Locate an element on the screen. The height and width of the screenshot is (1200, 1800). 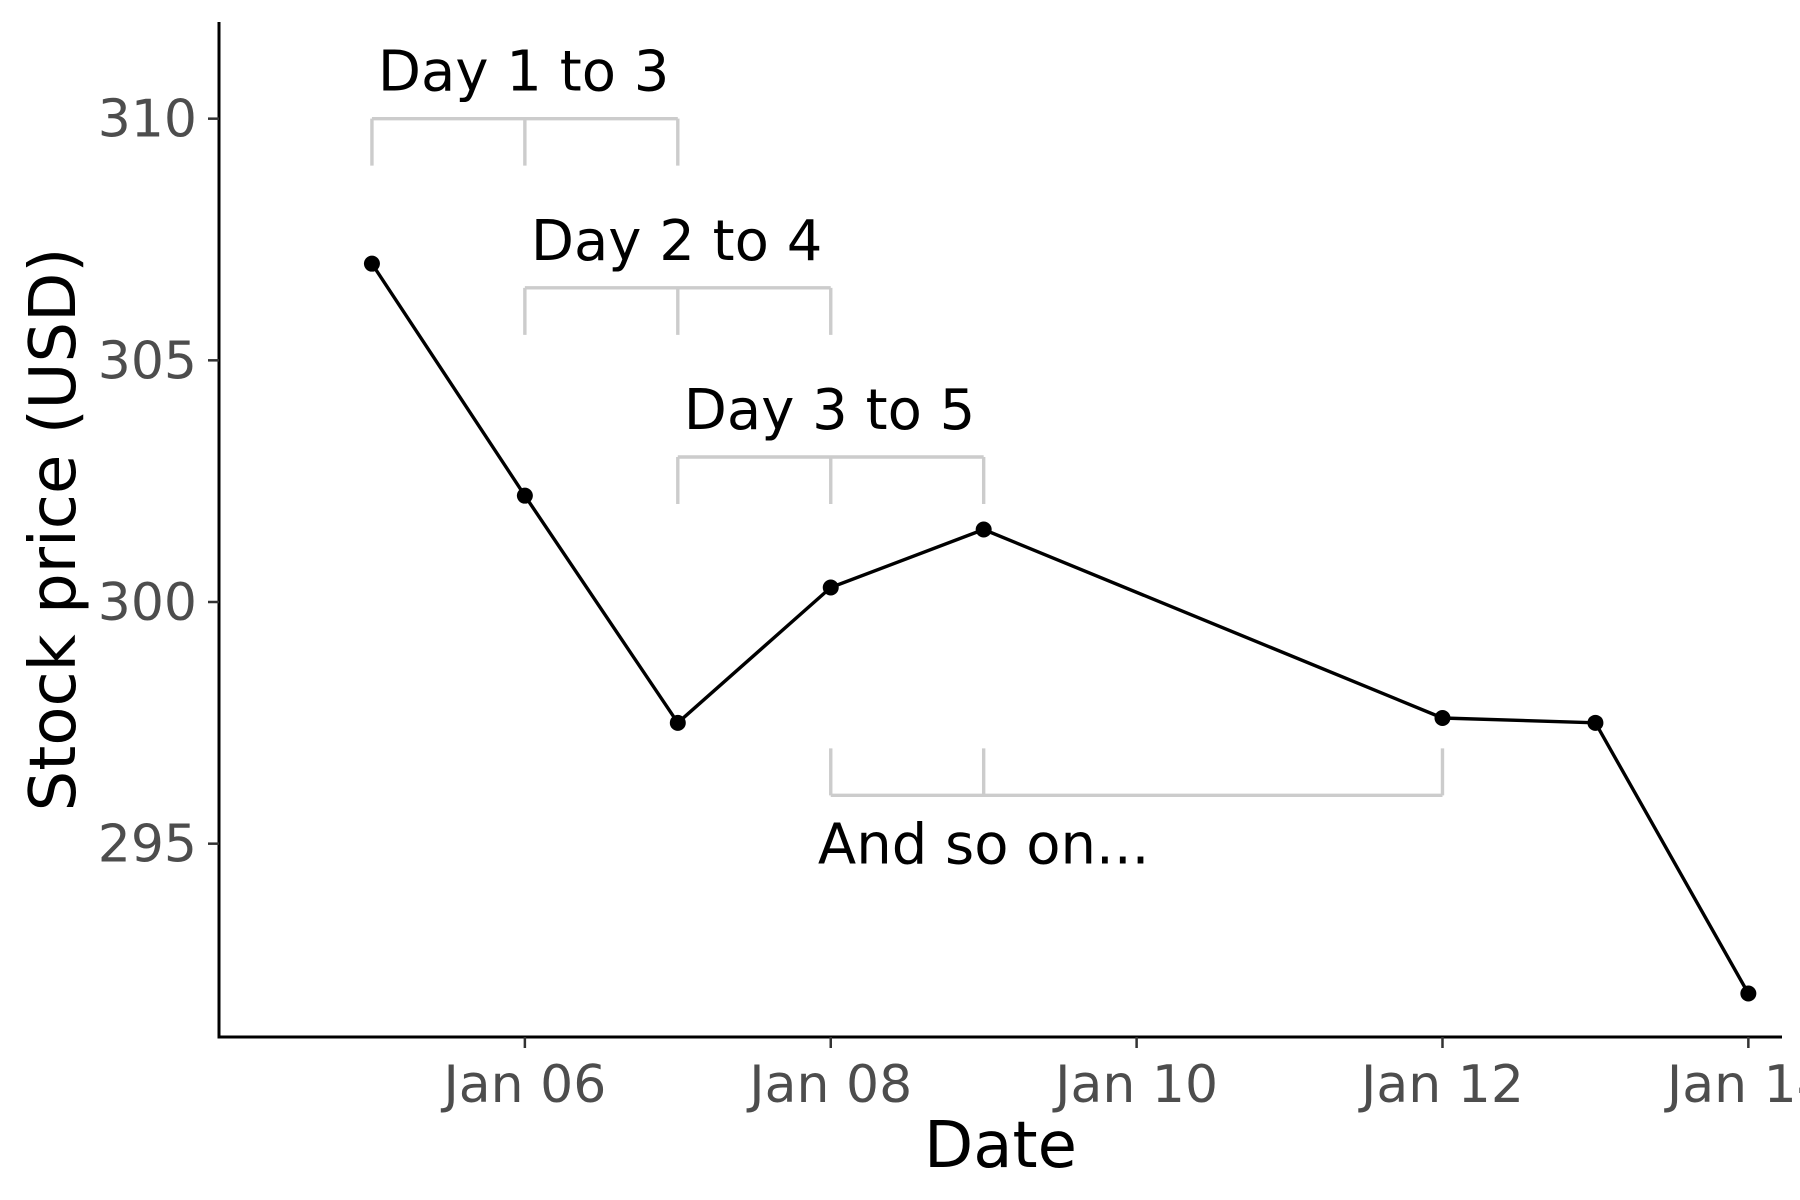
x-axis-title: Date is located at coordinates (1000, 1146).